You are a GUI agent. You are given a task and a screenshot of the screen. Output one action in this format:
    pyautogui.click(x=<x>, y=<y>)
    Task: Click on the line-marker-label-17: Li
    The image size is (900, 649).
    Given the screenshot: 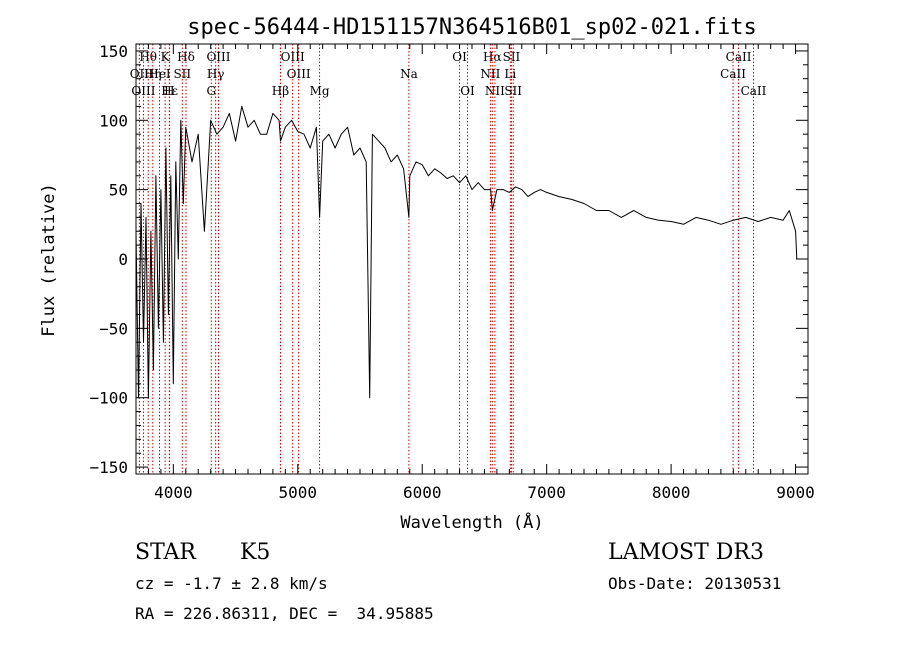 What is the action you would take?
    pyautogui.click(x=510, y=74)
    